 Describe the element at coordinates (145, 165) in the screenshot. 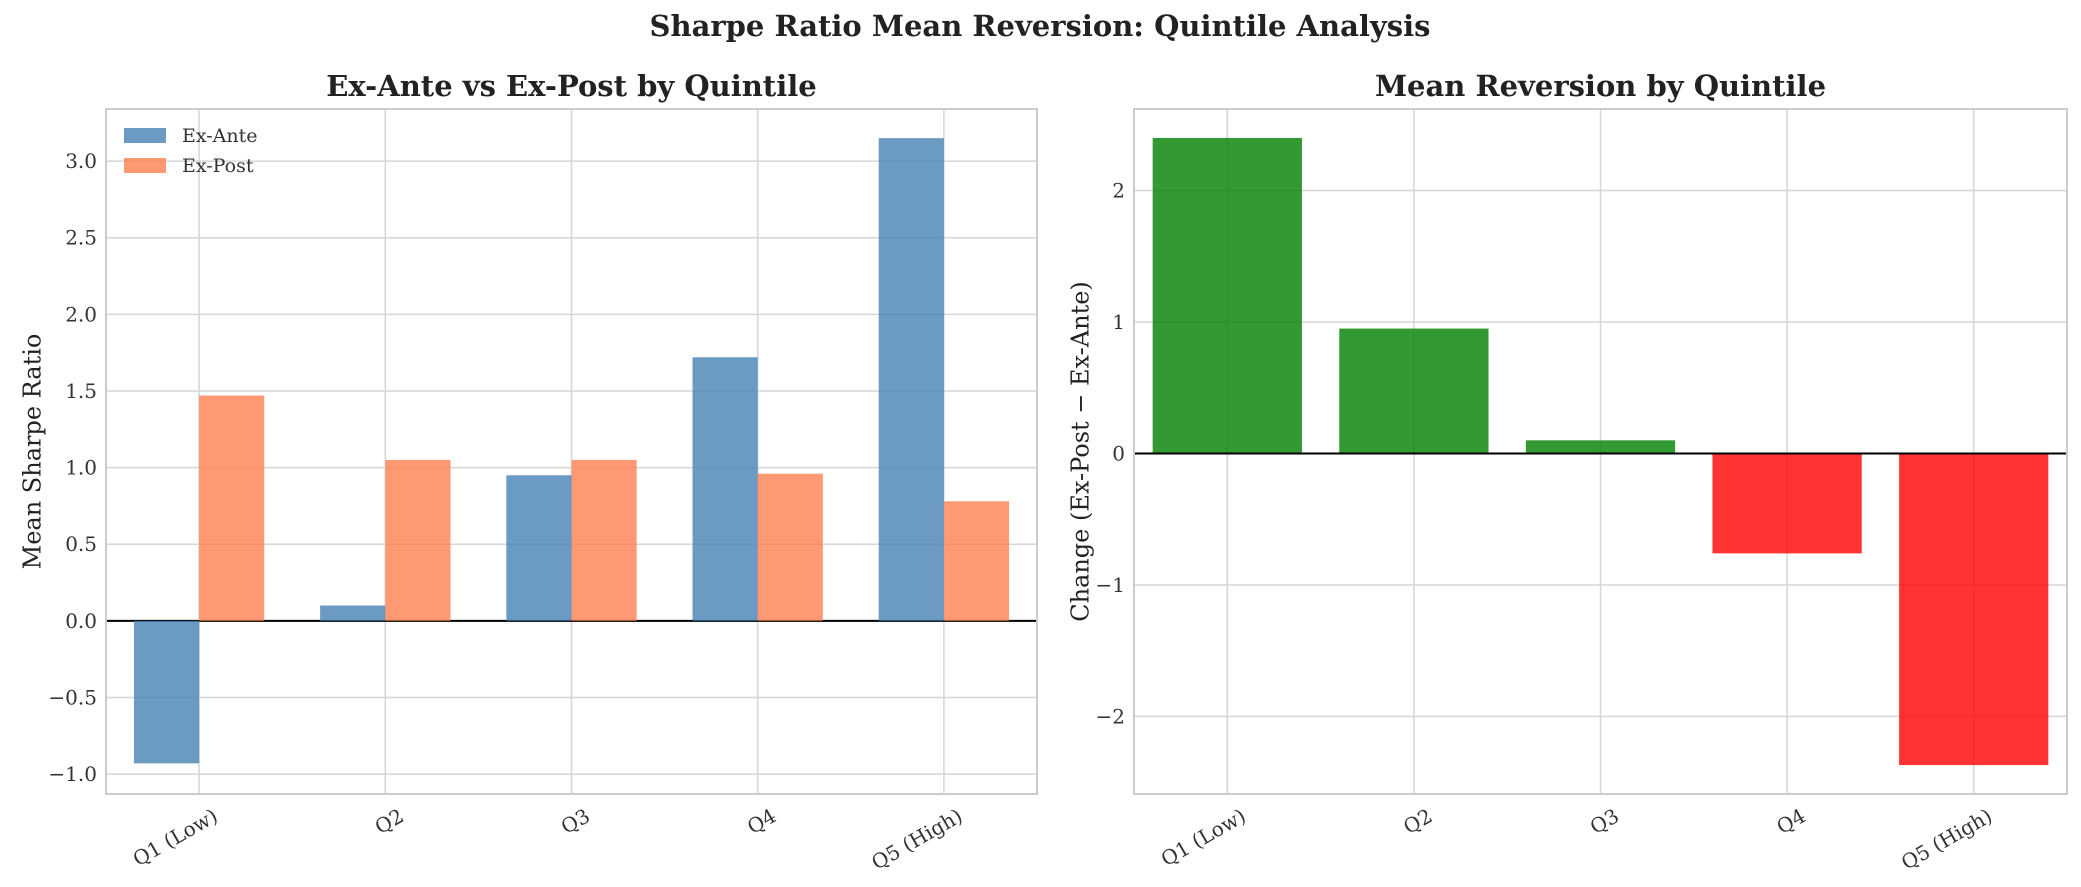

I see `legend-swatch-ex-post` at that location.